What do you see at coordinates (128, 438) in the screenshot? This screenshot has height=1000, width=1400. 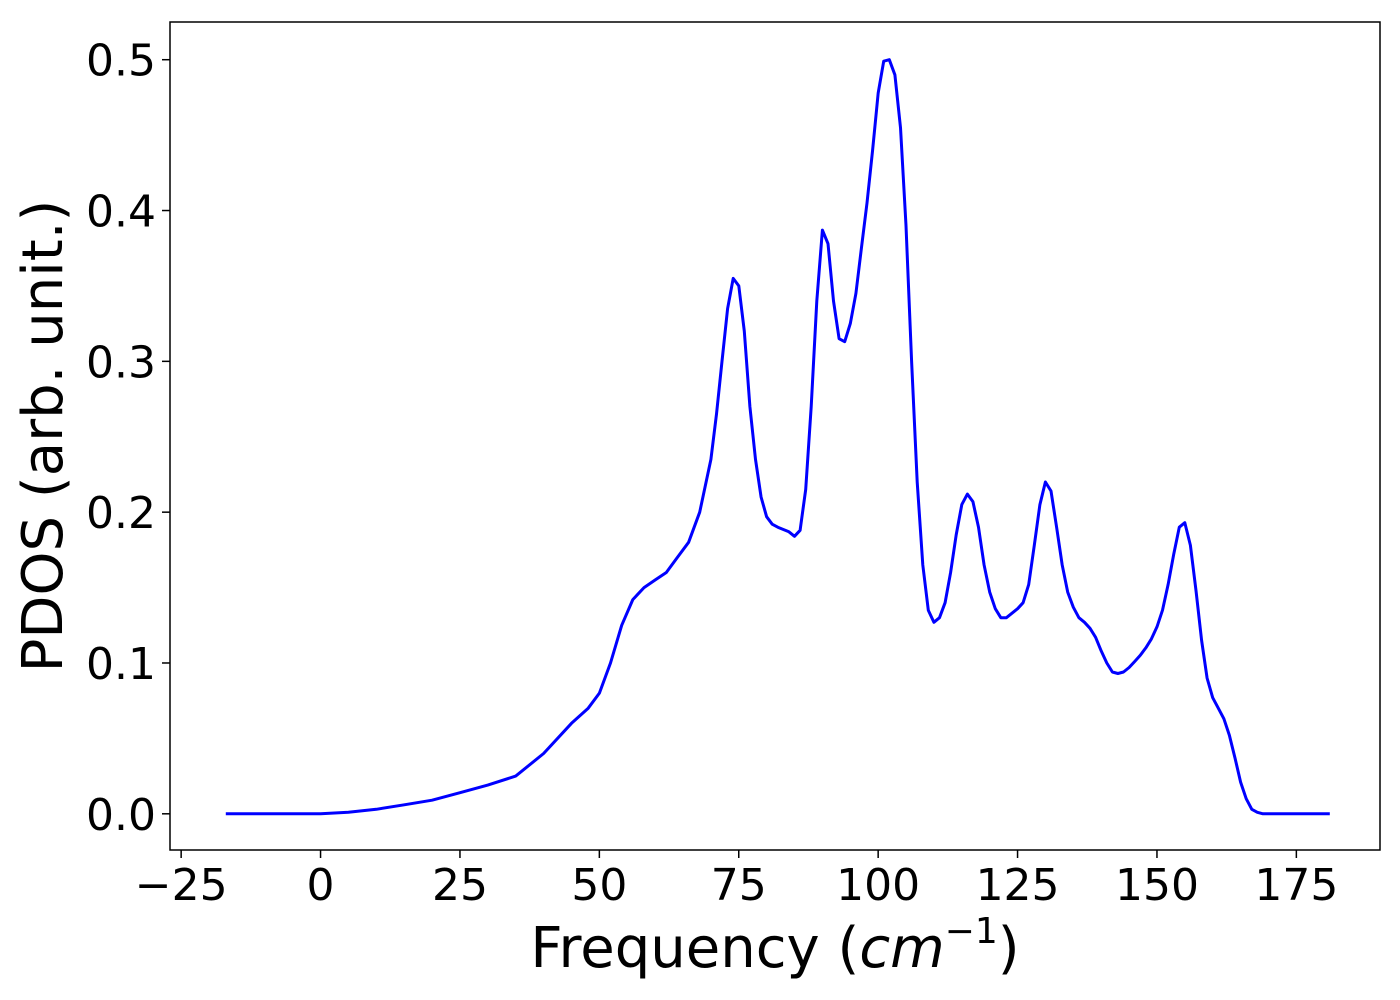 I see `y-axis-ticks: 0.0 0.1 0.2 0.3 0.4 0.5` at bounding box center [128, 438].